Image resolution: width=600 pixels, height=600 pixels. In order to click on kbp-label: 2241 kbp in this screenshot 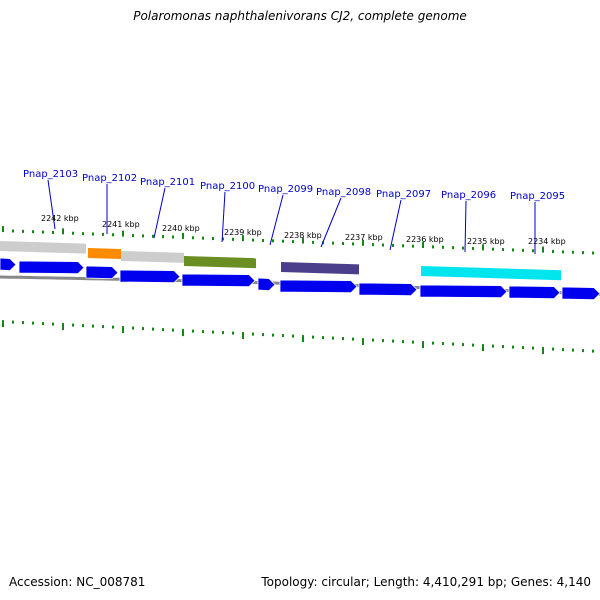, I will do `click(121, 224)`.